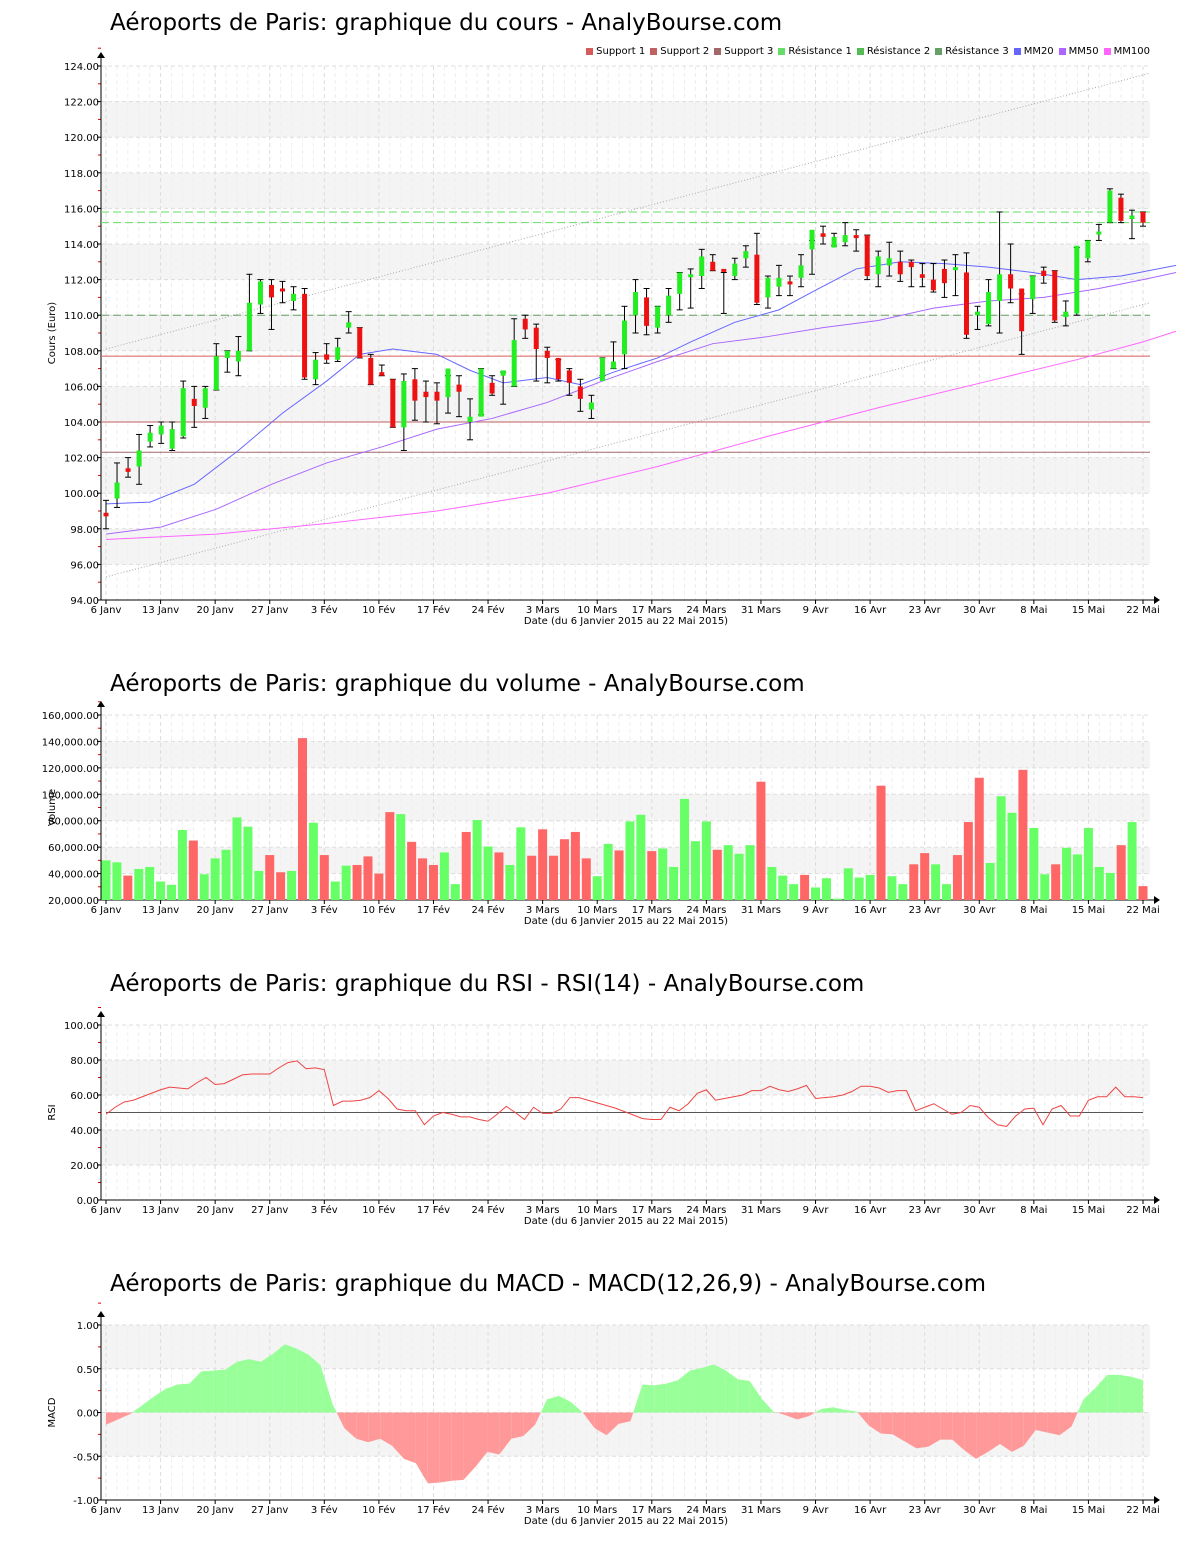 This screenshot has height=1550, width=1200. Describe the element at coordinates (81, 174) in the screenshot. I see `svg-text: 118.00` at that location.